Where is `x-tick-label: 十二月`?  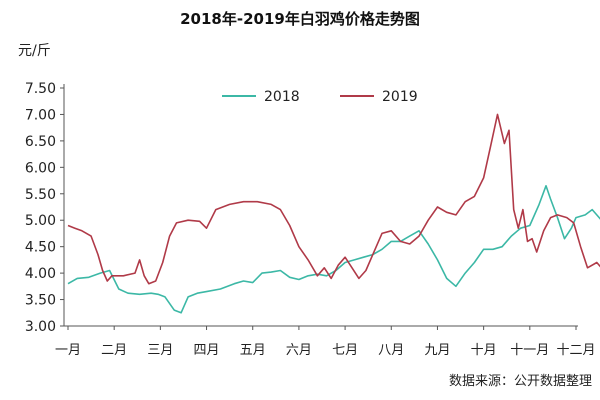
x-tick-label: 十二月 is located at coordinates (575, 350).